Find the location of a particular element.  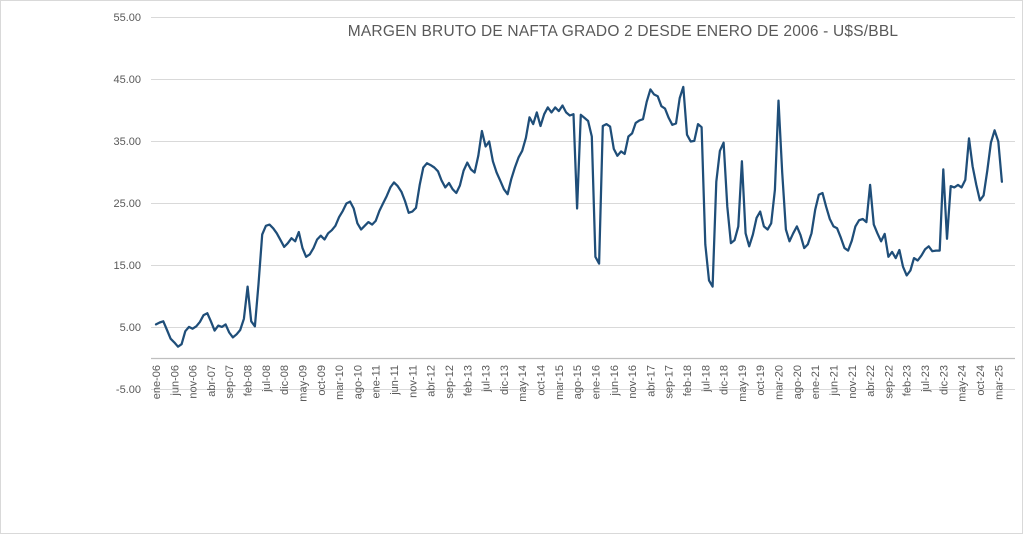

x-axis-tick-label: feb-23 is located at coordinates (908, 380).